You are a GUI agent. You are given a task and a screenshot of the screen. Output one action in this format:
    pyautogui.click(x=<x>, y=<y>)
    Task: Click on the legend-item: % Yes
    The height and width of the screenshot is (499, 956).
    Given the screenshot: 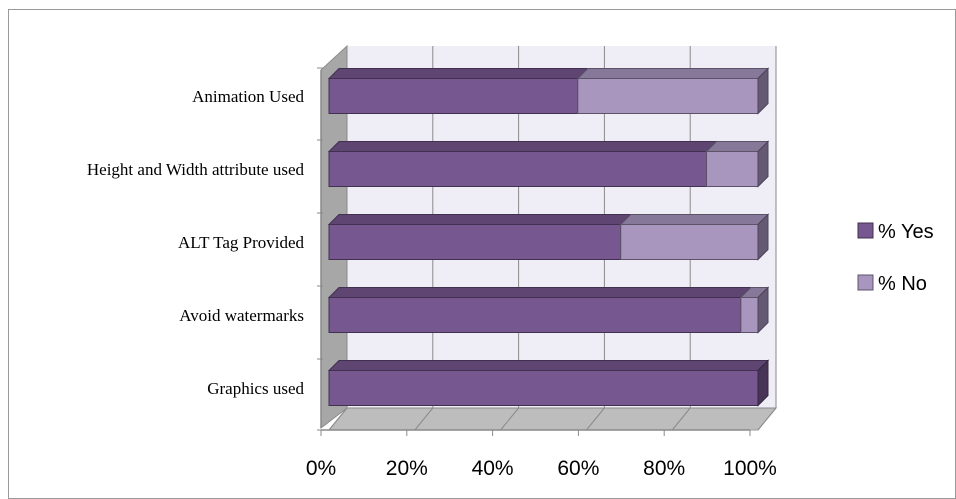 What is the action you would take?
    pyautogui.click(x=895, y=232)
    